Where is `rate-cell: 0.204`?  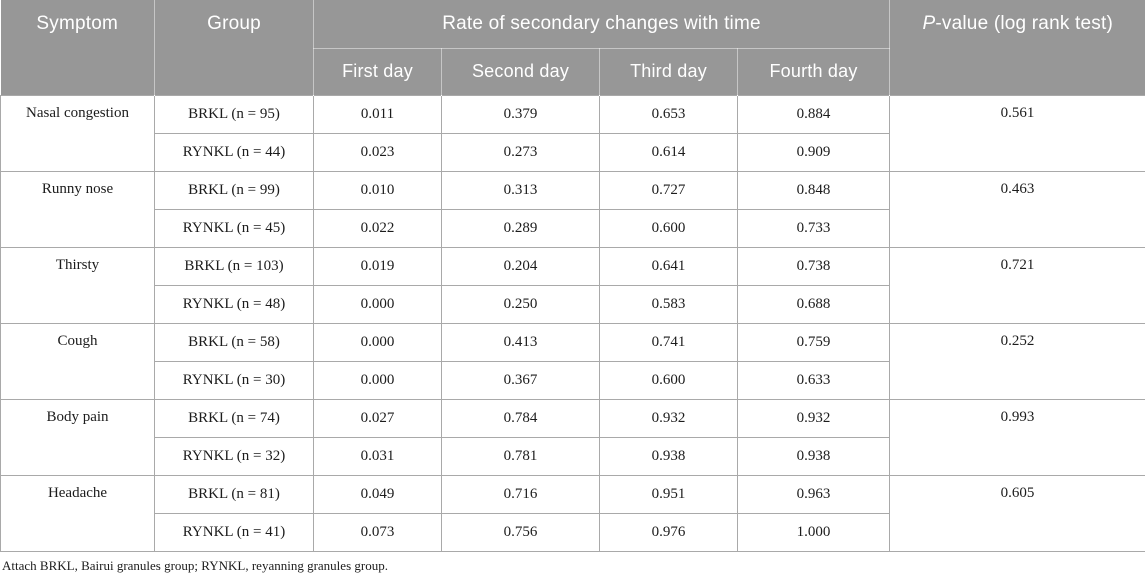 rate-cell: 0.204 is located at coordinates (520, 266).